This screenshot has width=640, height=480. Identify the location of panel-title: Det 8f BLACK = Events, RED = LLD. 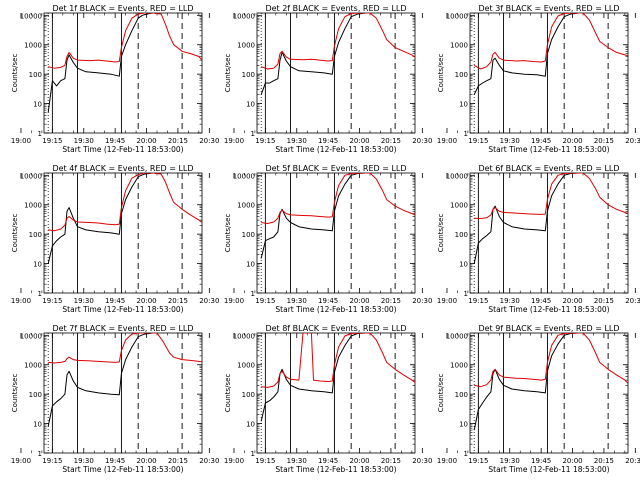
(335, 328).